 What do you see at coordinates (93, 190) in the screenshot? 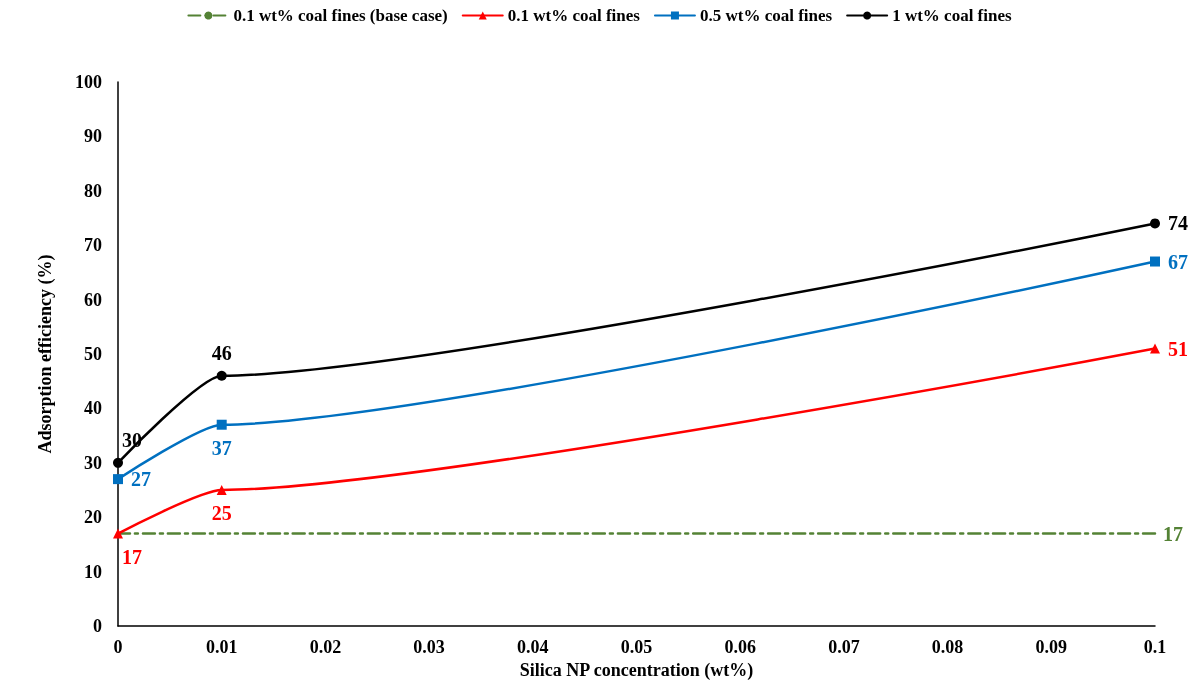
I see `y-tick-label: 80` at bounding box center [93, 190].